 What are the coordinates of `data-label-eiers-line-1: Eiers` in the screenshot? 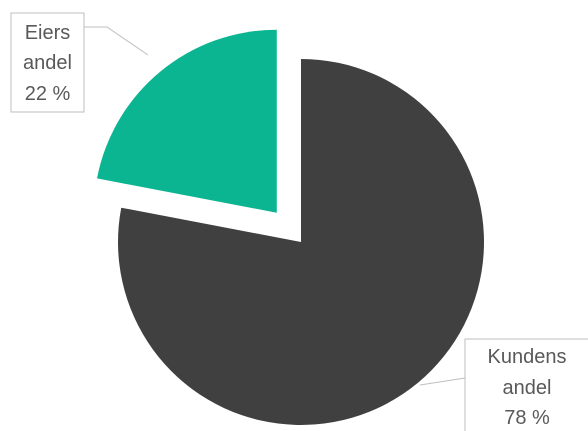 It's located at (48, 33).